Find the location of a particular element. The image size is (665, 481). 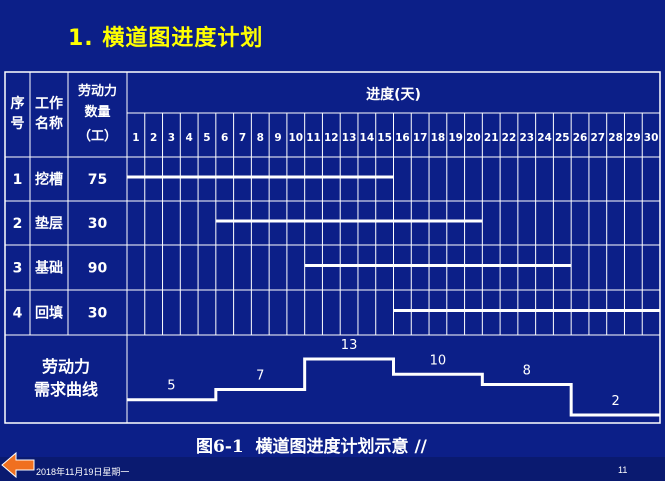

row-name: 回填 is located at coordinates (49, 313).